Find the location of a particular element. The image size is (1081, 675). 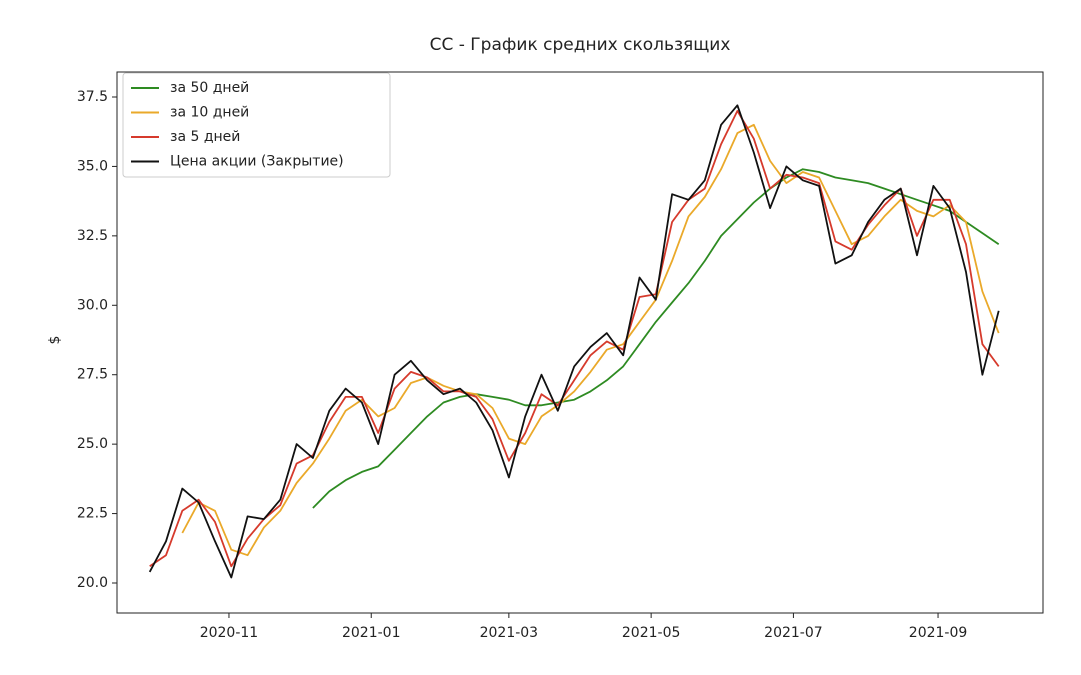

y-tick-label: 25.0 is located at coordinates (92, 444).